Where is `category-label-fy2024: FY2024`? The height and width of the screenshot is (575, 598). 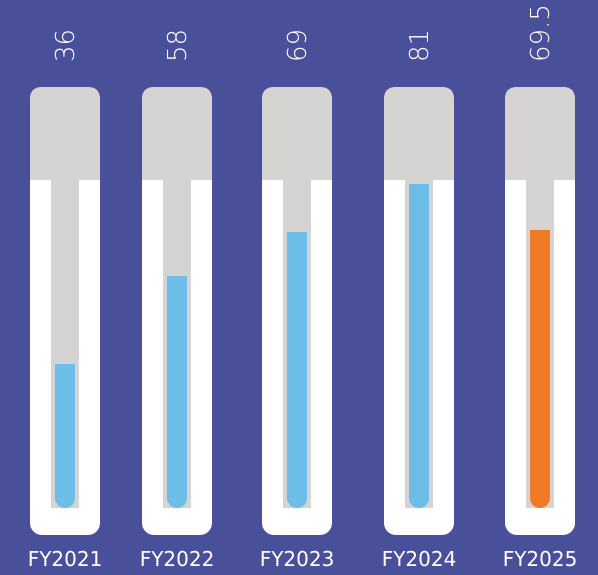 category-label-fy2024: FY2024 is located at coordinates (419, 559).